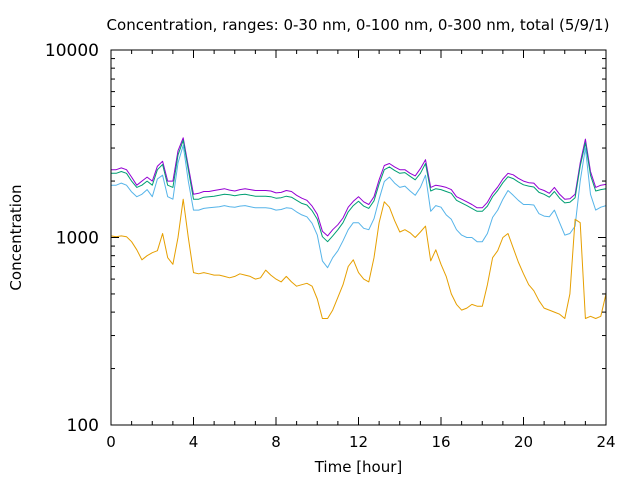 The width and height of the screenshot is (640, 480). What do you see at coordinates (440, 442) in the screenshot?
I see `x-tick-label: 16` at bounding box center [440, 442].